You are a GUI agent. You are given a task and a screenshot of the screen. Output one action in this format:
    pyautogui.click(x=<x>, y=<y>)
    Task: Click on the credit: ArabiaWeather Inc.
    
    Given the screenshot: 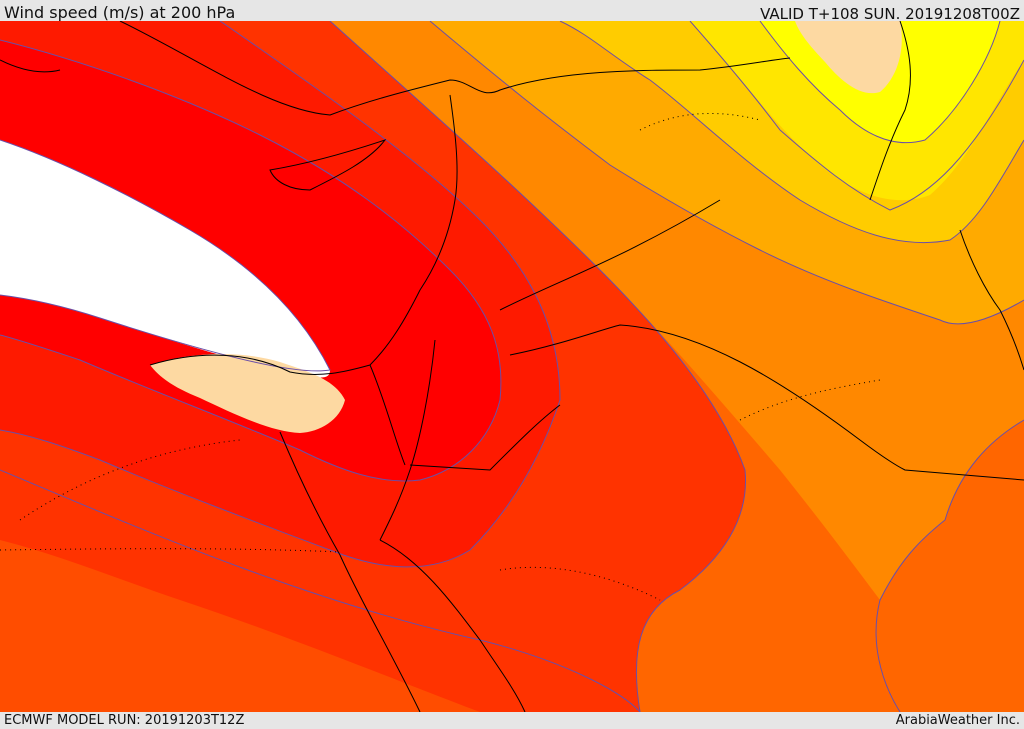 What is the action you would take?
    pyautogui.click(x=957, y=720)
    